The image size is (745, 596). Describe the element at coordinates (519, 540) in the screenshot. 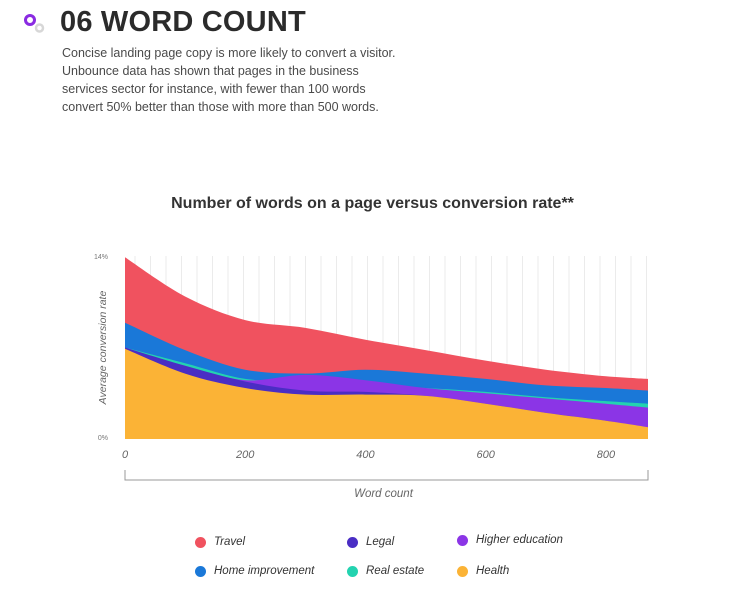

I see `legend-label: Higher education` at that location.